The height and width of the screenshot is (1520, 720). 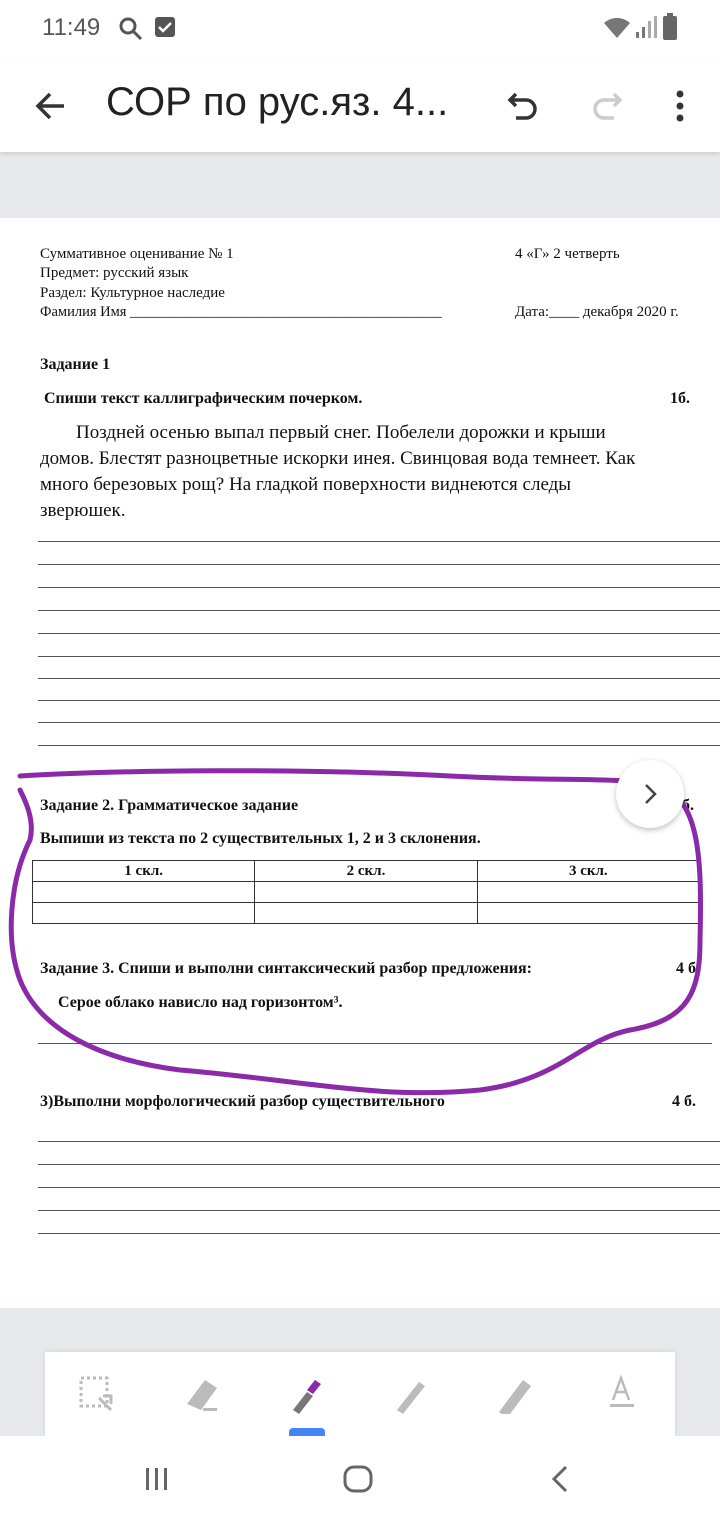 What do you see at coordinates (71, 27) in the screenshot?
I see `status-time: 11:49` at bounding box center [71, 27].